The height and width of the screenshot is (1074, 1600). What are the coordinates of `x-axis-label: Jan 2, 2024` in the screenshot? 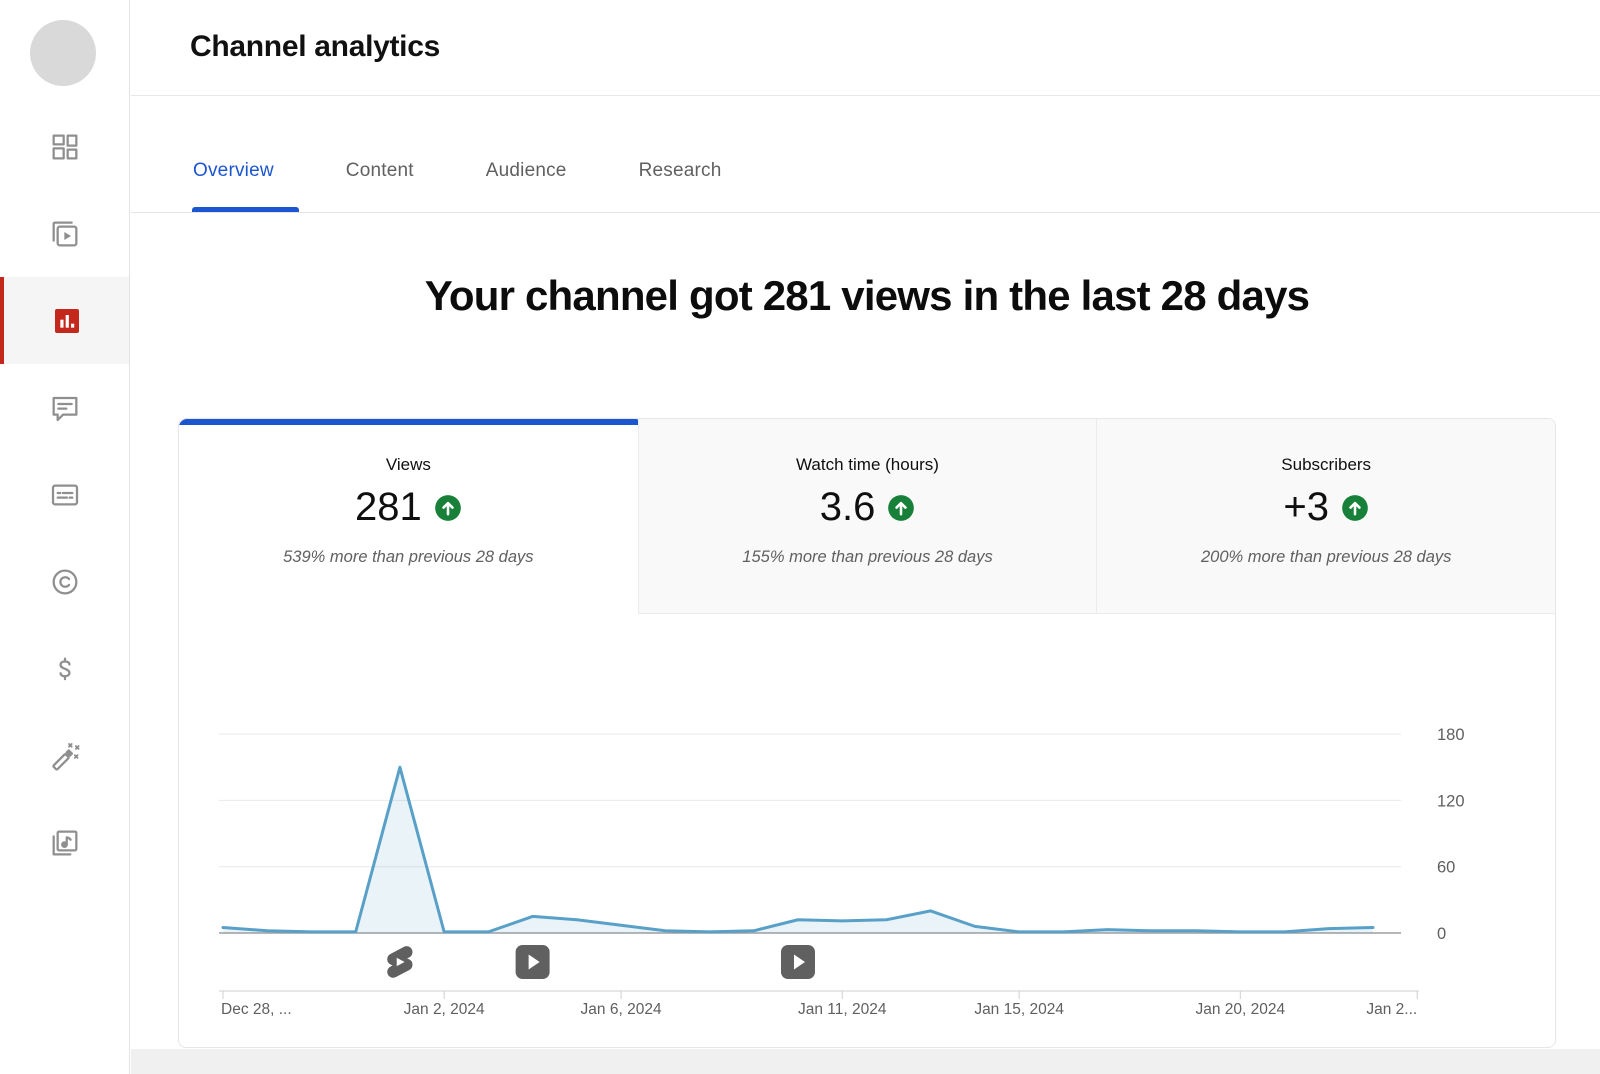 It's located at (444, 1009).